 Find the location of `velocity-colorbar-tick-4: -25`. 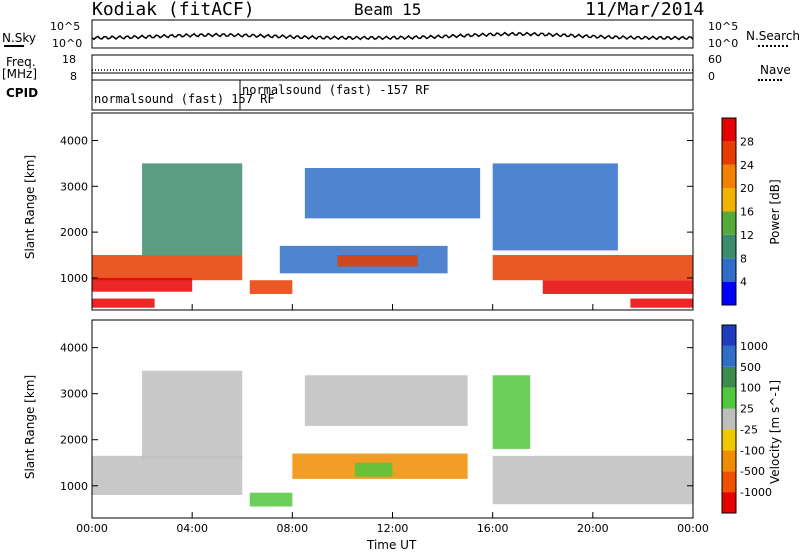

velocity-colorbar-tick-4: -25 is located at coordinates (749, 429).